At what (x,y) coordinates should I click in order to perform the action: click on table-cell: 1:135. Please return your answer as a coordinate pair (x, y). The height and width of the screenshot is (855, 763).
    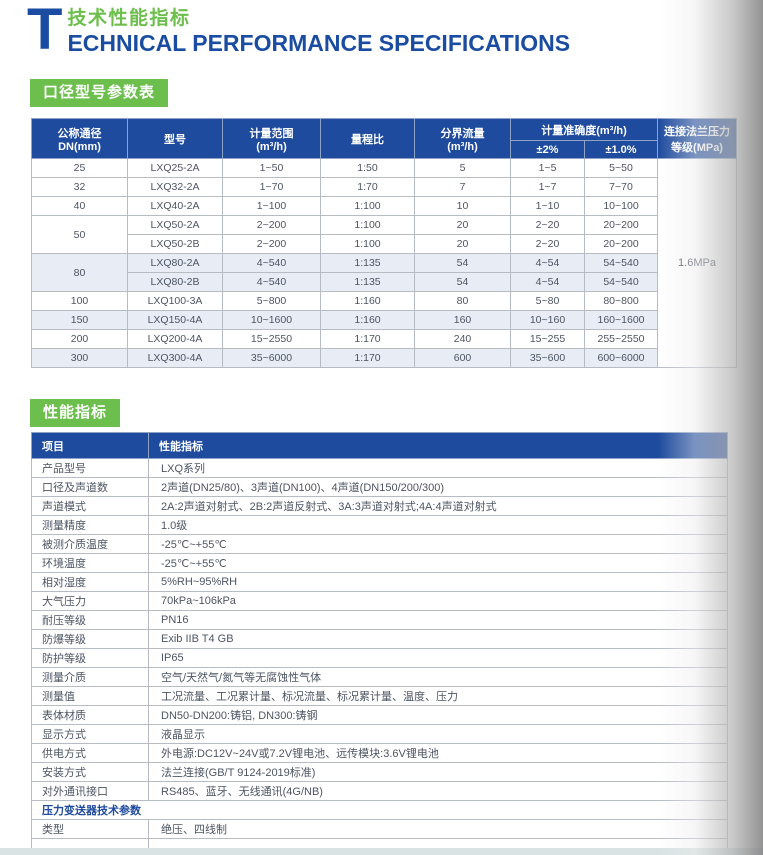
    Looking at the image, I should click on (367, 282).